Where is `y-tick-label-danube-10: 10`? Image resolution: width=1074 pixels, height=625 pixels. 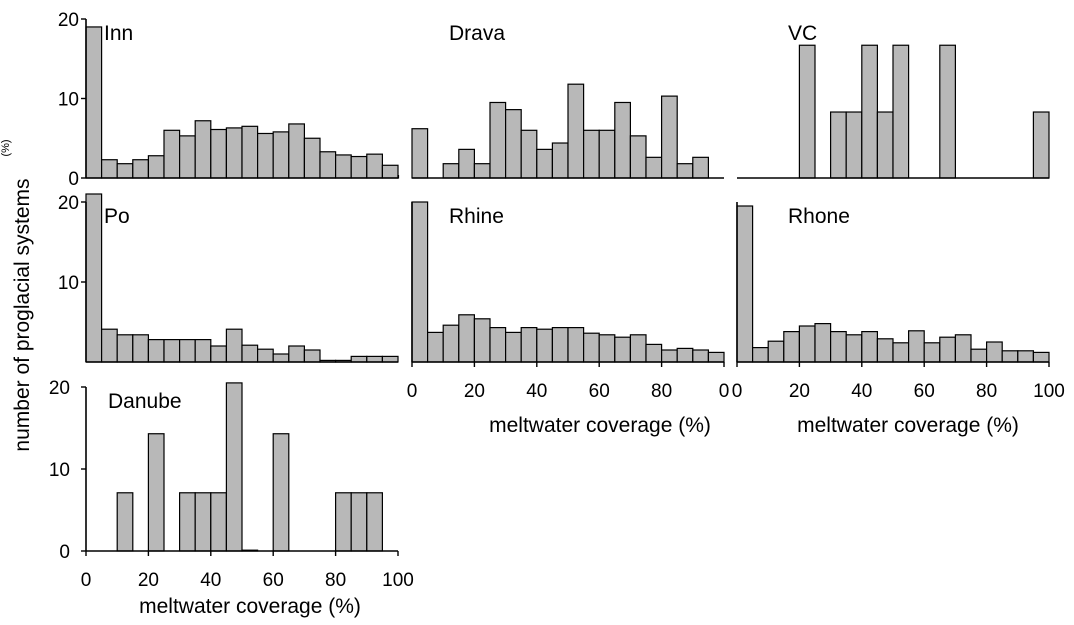 y-tick-label-danube-10: 10 is located at coordinates (59, 470).